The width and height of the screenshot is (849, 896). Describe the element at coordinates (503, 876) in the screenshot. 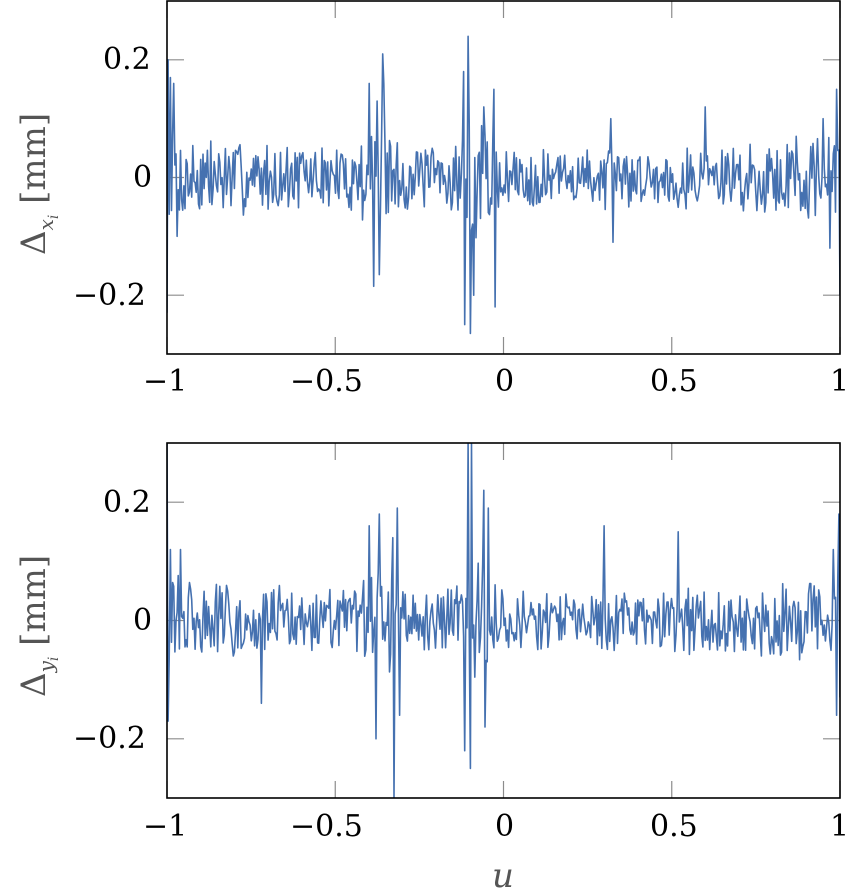

I see `x-axis-label: u` at that location.